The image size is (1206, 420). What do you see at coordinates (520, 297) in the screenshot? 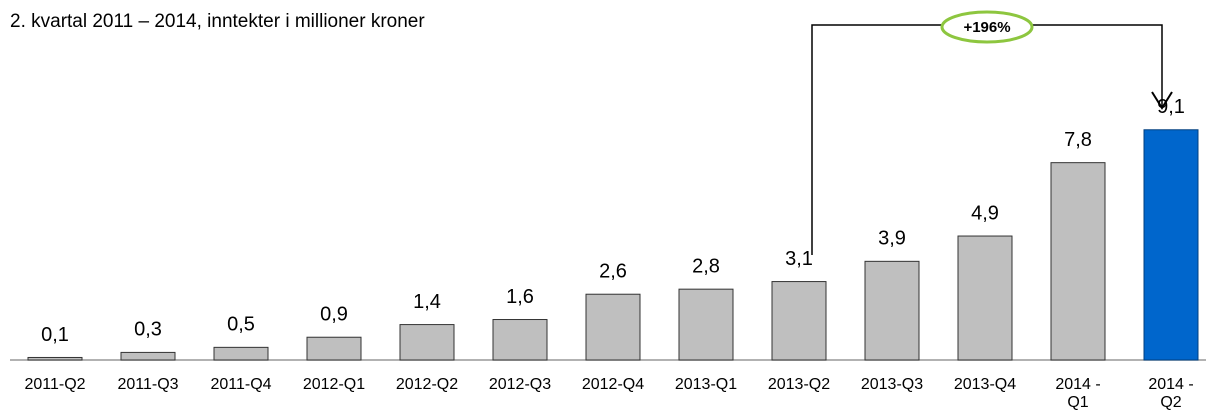
I see `value-label: 1,6` at bounding box center [520, 297].